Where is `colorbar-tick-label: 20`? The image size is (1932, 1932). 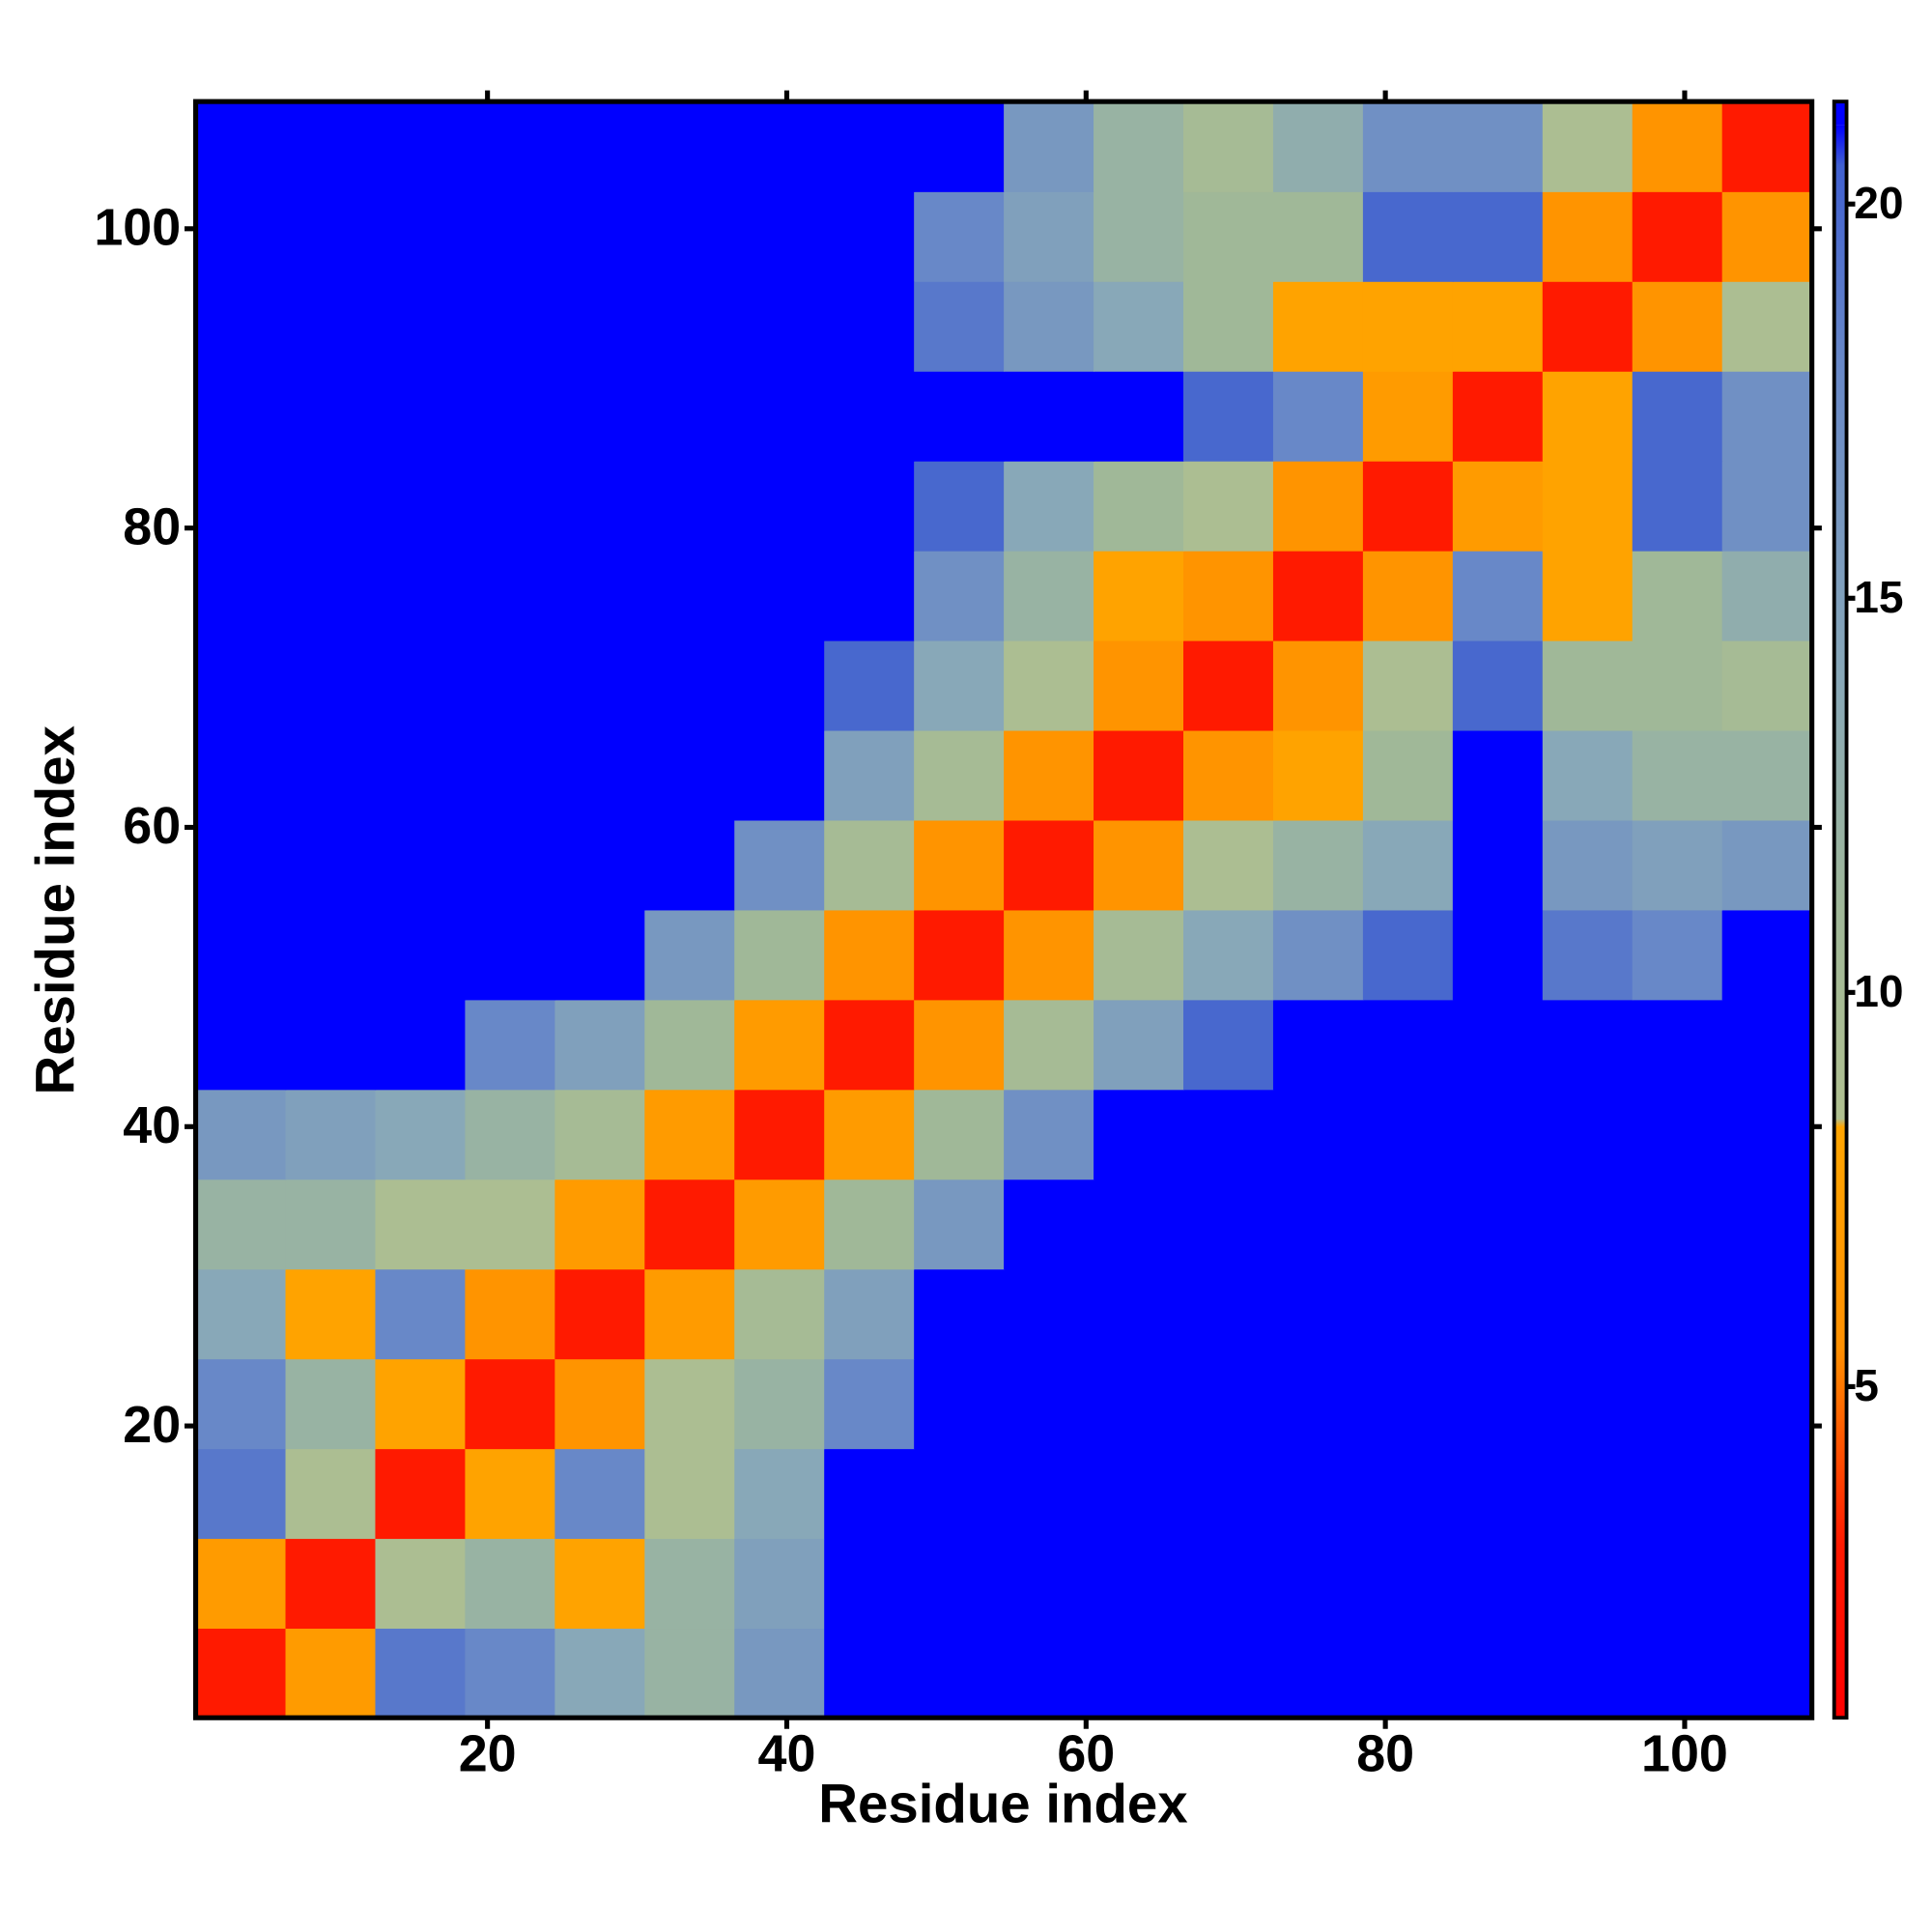 colorbar-tick-label: 20 is located at coordinates (1878, 203).